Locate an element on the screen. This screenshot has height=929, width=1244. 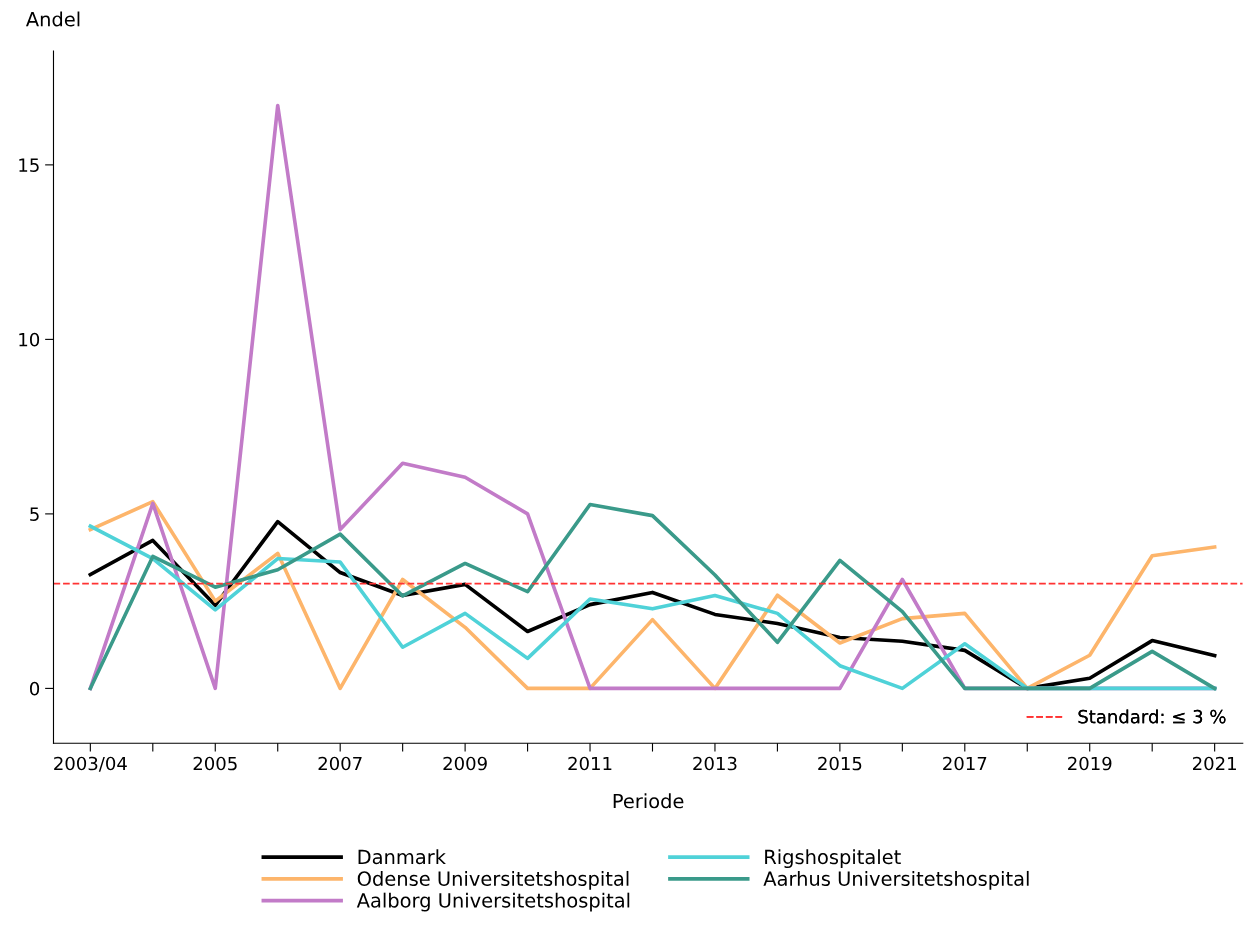
legend-label: Rigshospitalet is located at coordinates (833, 859).